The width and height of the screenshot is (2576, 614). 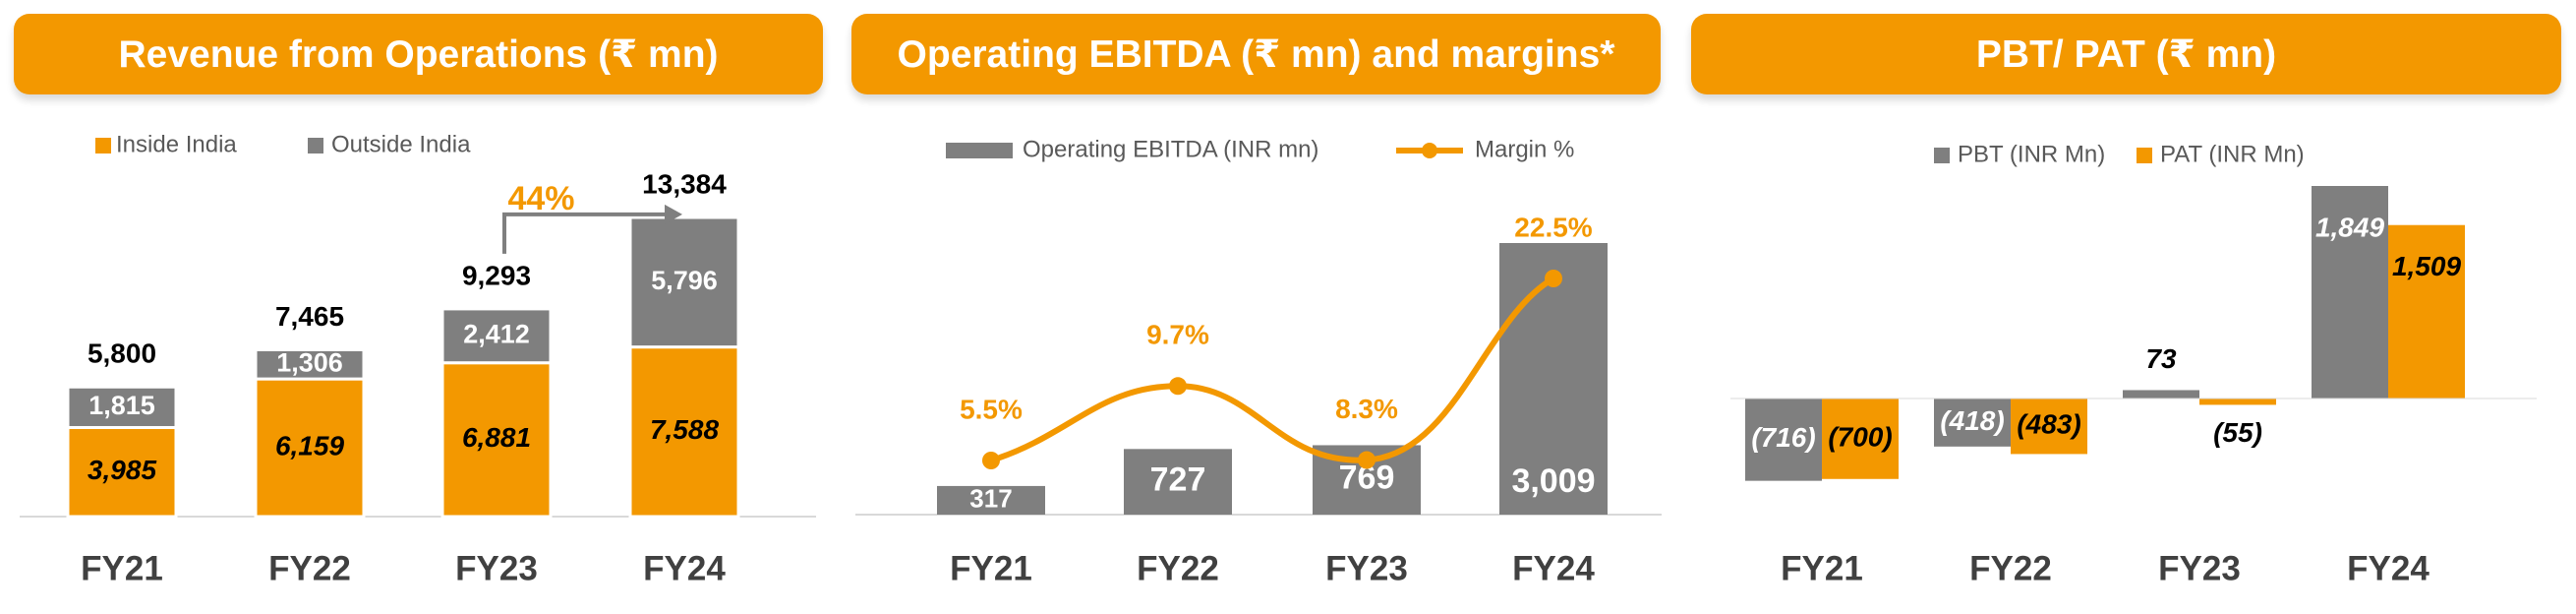 I want to click on ebitda-category-label: FY22, so click(x=1178, y=568).